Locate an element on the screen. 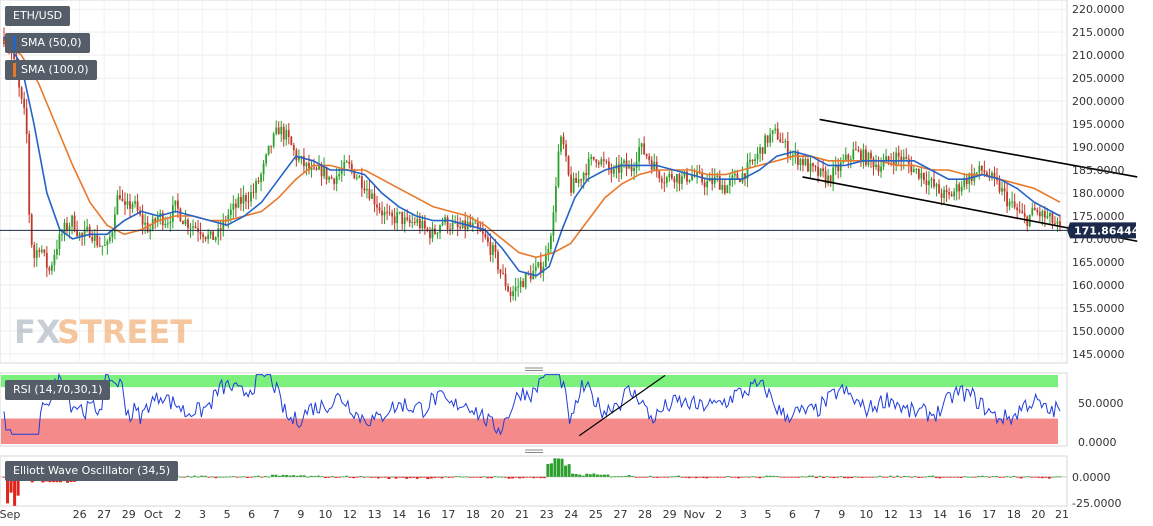 This screenshot has width=1153, height=526. y-tick-label: 160.0000 is located at coordinates (1098, 285).